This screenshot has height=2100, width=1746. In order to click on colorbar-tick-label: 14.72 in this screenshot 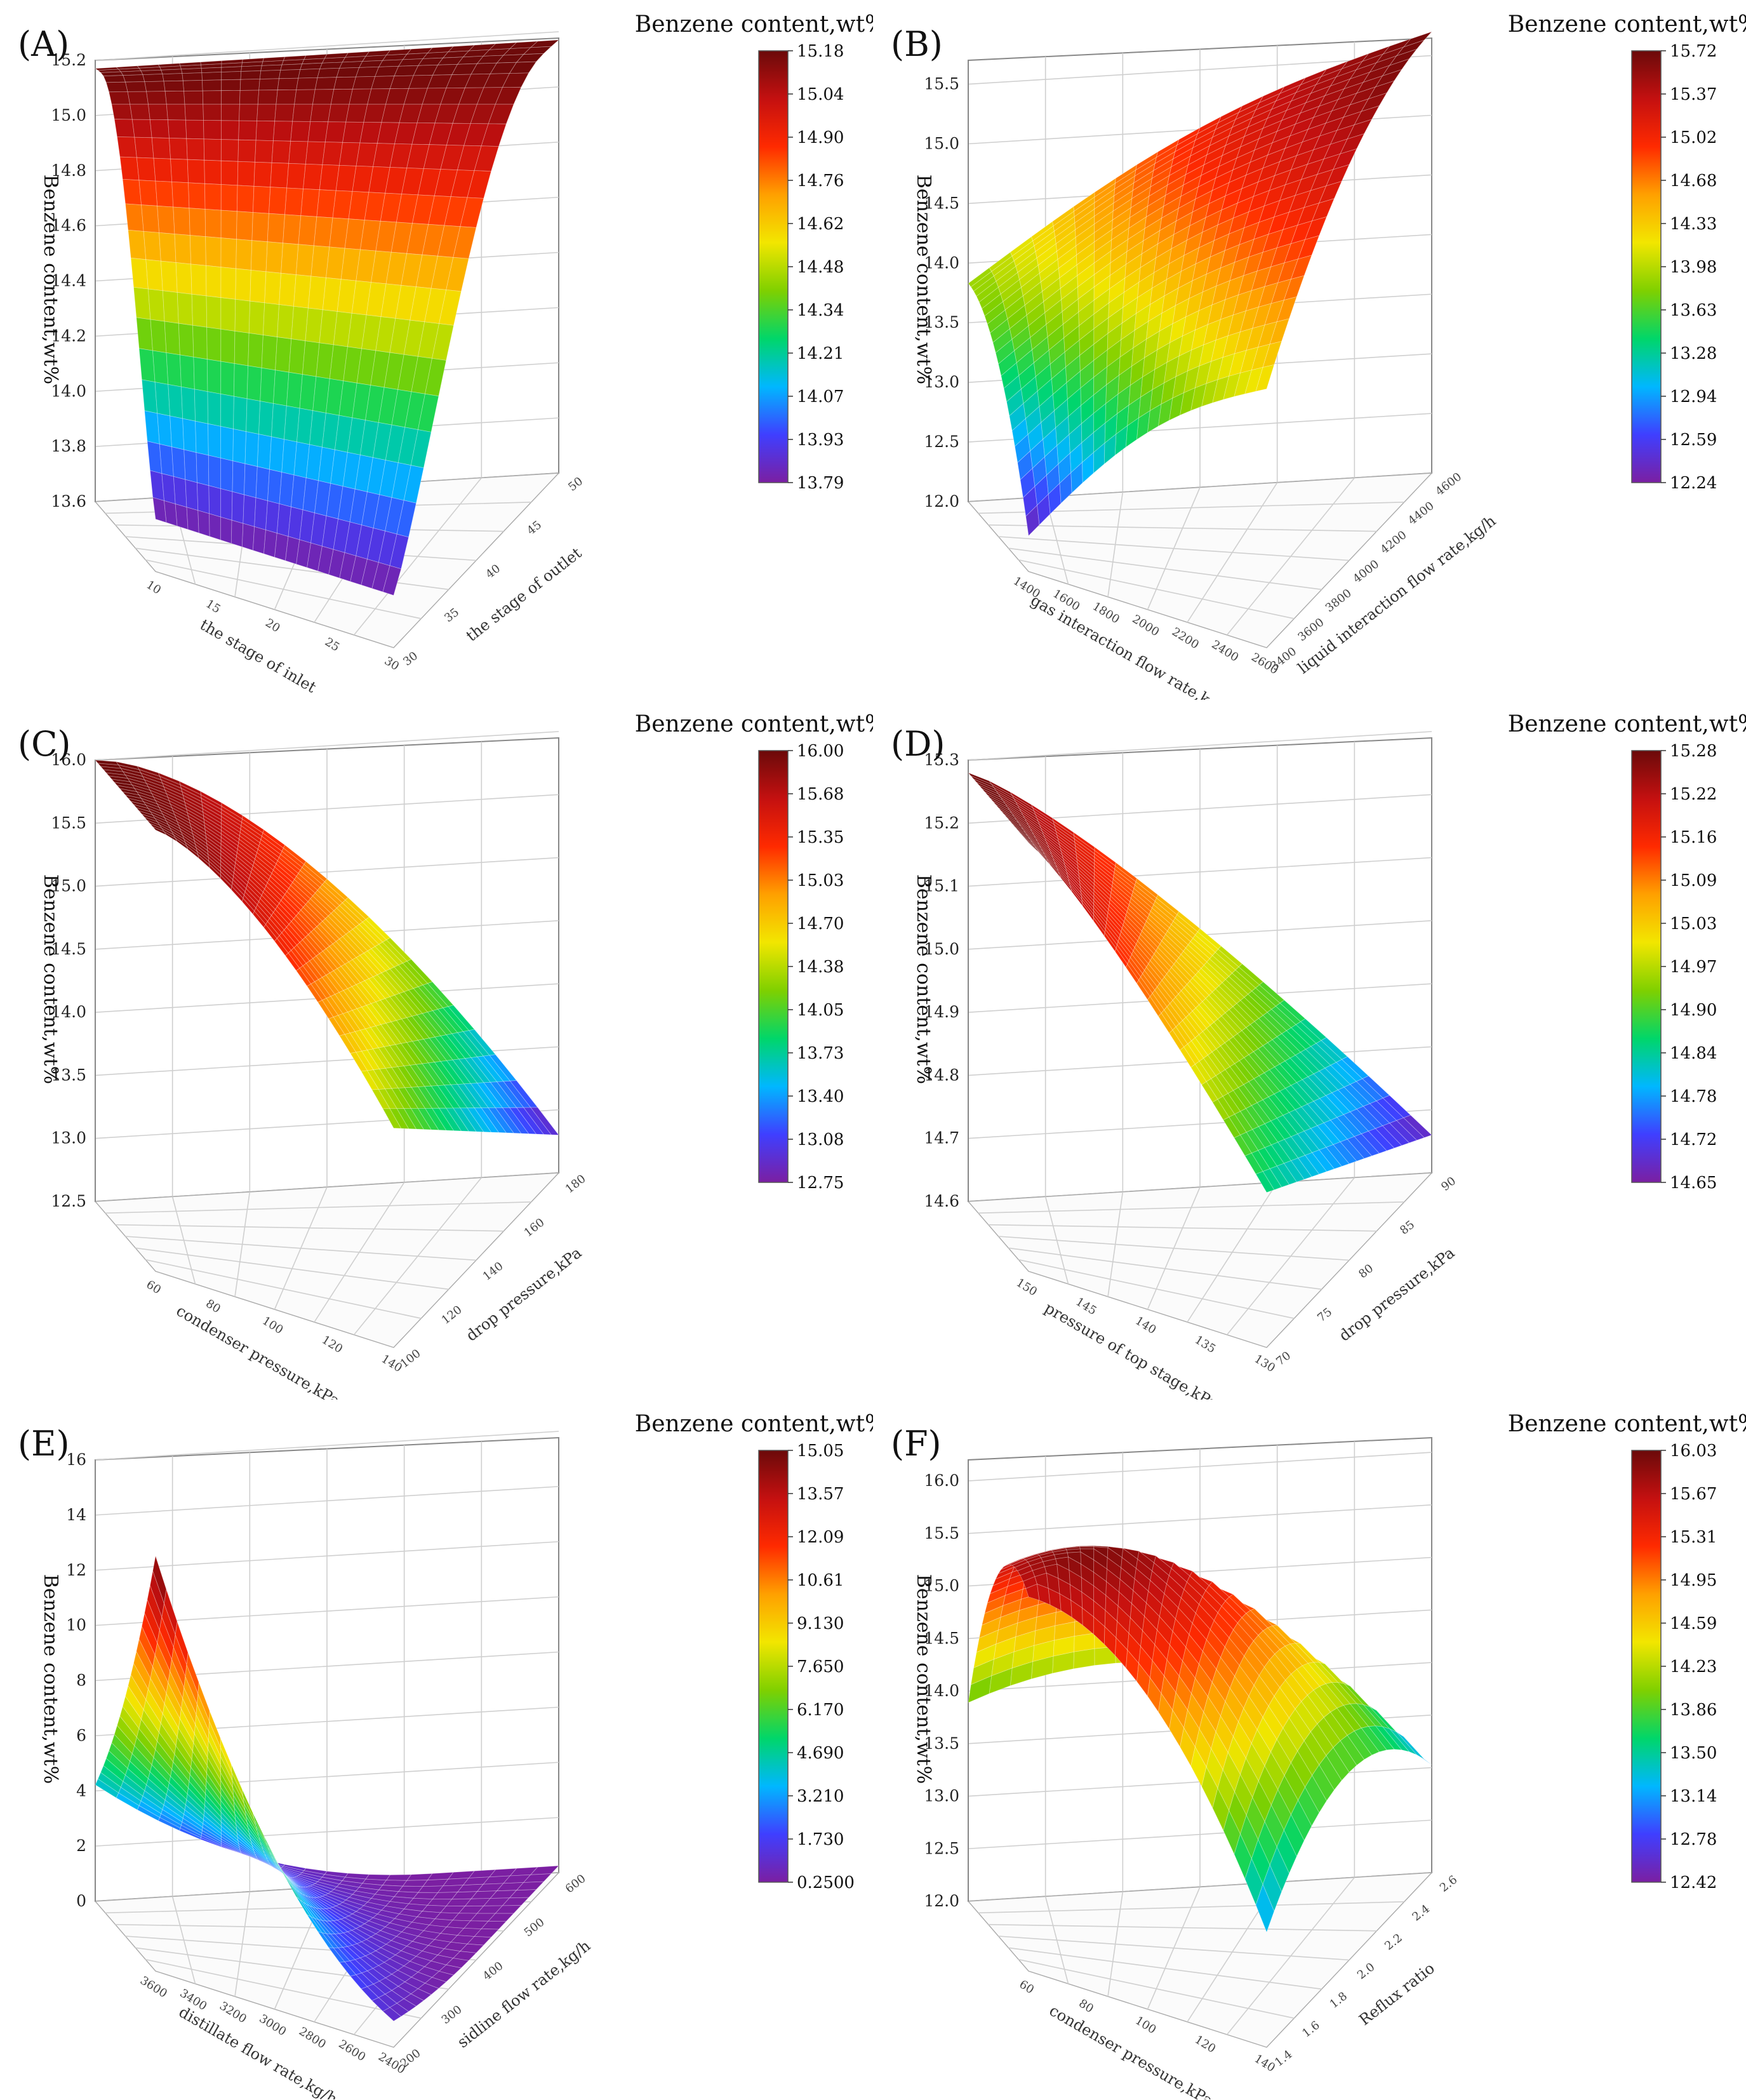, I will do `click(1693, 1139)`.